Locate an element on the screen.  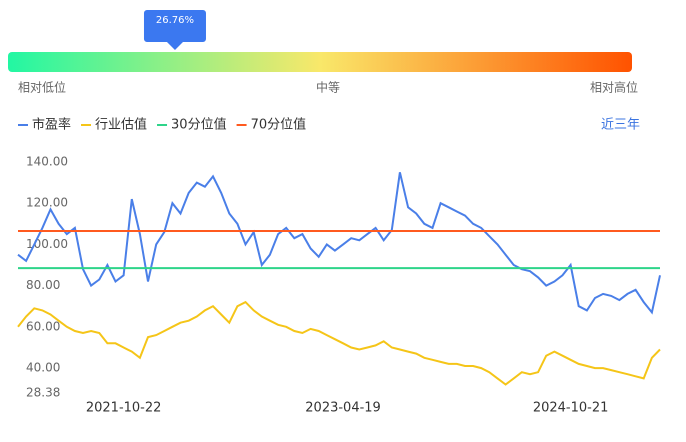
gauge-high: 相对高位 is located at coordinates (614, 87).